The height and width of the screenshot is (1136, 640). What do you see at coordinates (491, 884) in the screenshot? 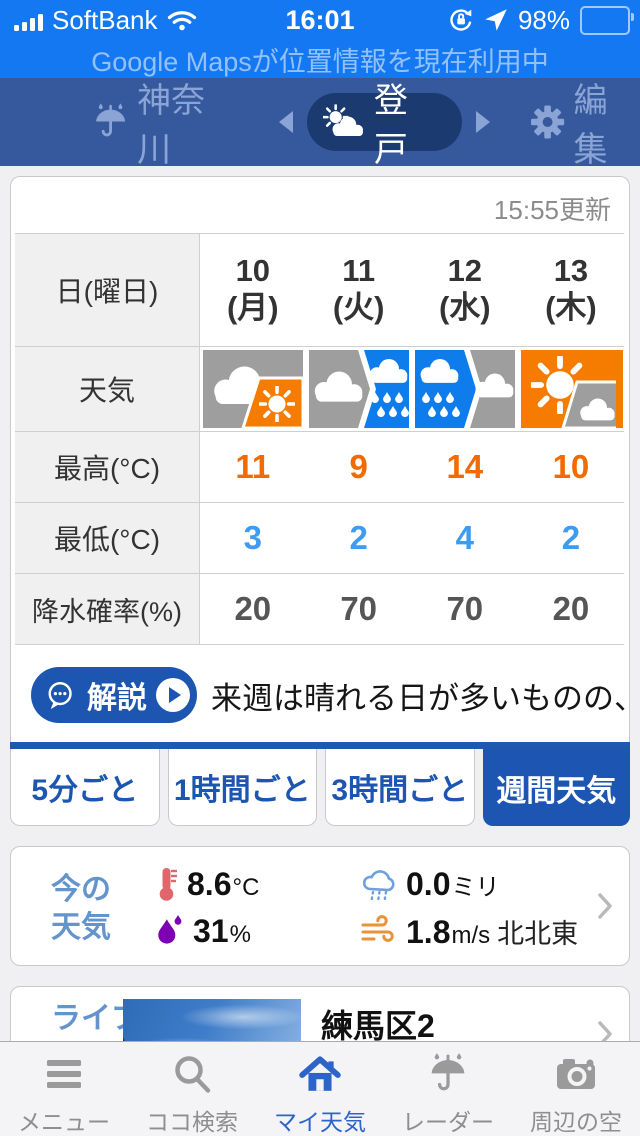
I see `rainfall-metric: 0.0ミリ` at bounding box center [491, 884].